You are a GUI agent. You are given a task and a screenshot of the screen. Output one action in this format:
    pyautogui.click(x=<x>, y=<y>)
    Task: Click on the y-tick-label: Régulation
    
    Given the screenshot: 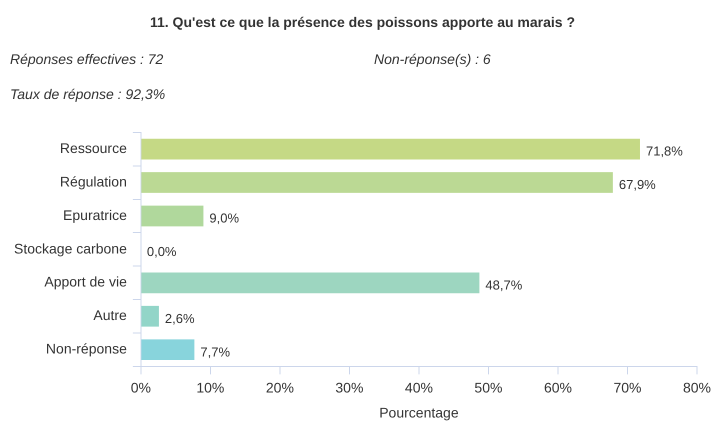 What is the action you would take?
    pyautogui.click(x=93, y=181)
    